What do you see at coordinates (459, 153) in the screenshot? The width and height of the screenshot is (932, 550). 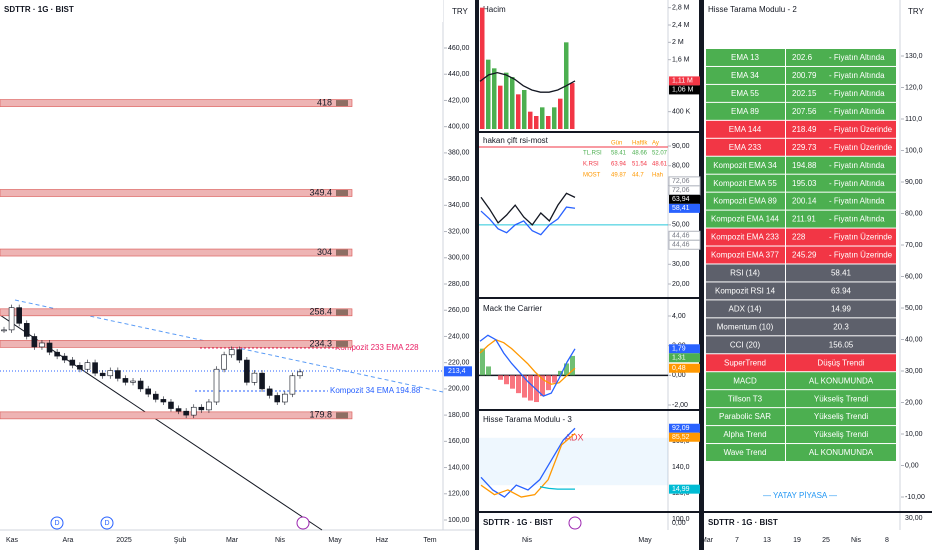 I see `axis-label: 380,00` at bounding box center [459, 153].